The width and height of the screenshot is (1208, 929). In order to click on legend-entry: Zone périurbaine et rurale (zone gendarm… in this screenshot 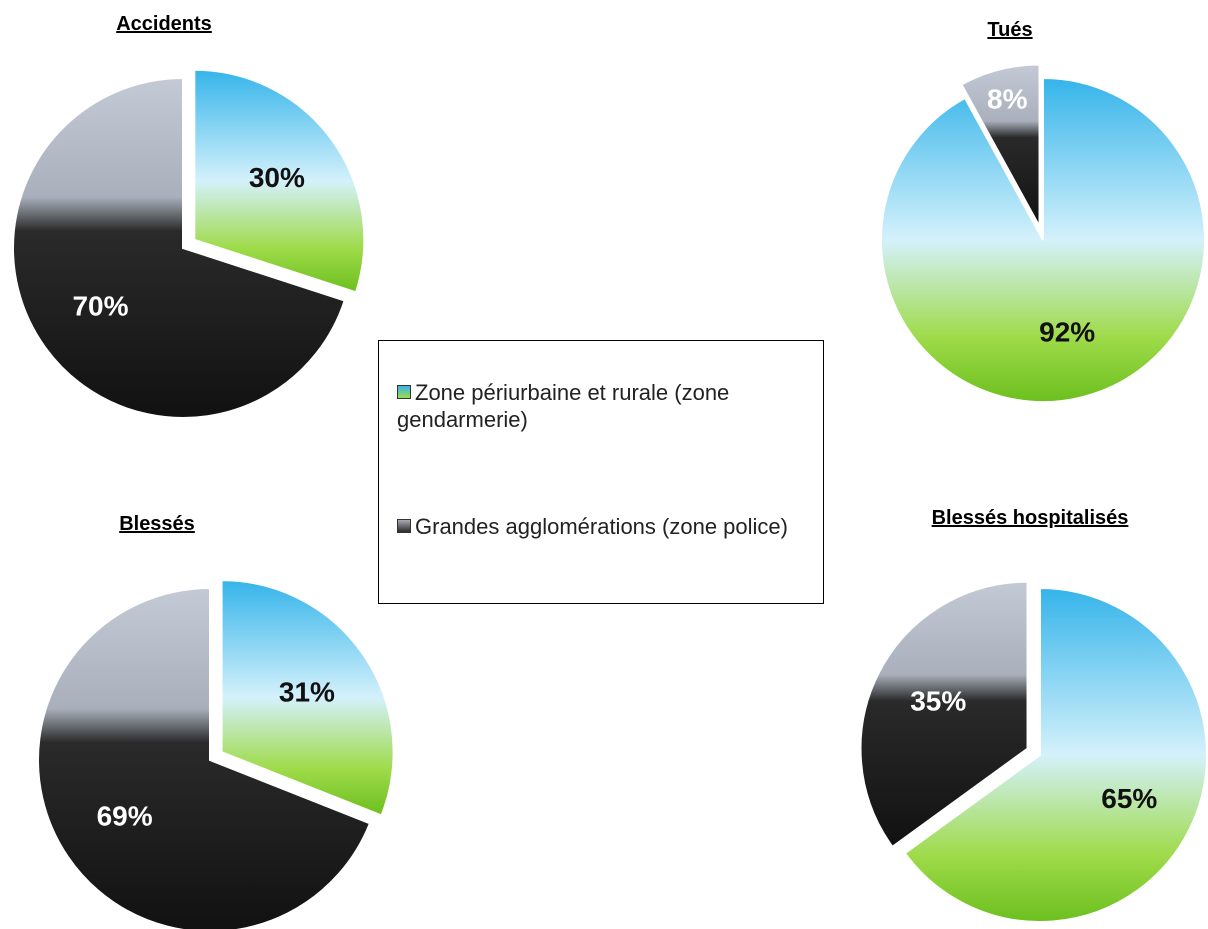, I will do `click(607, 406)`.